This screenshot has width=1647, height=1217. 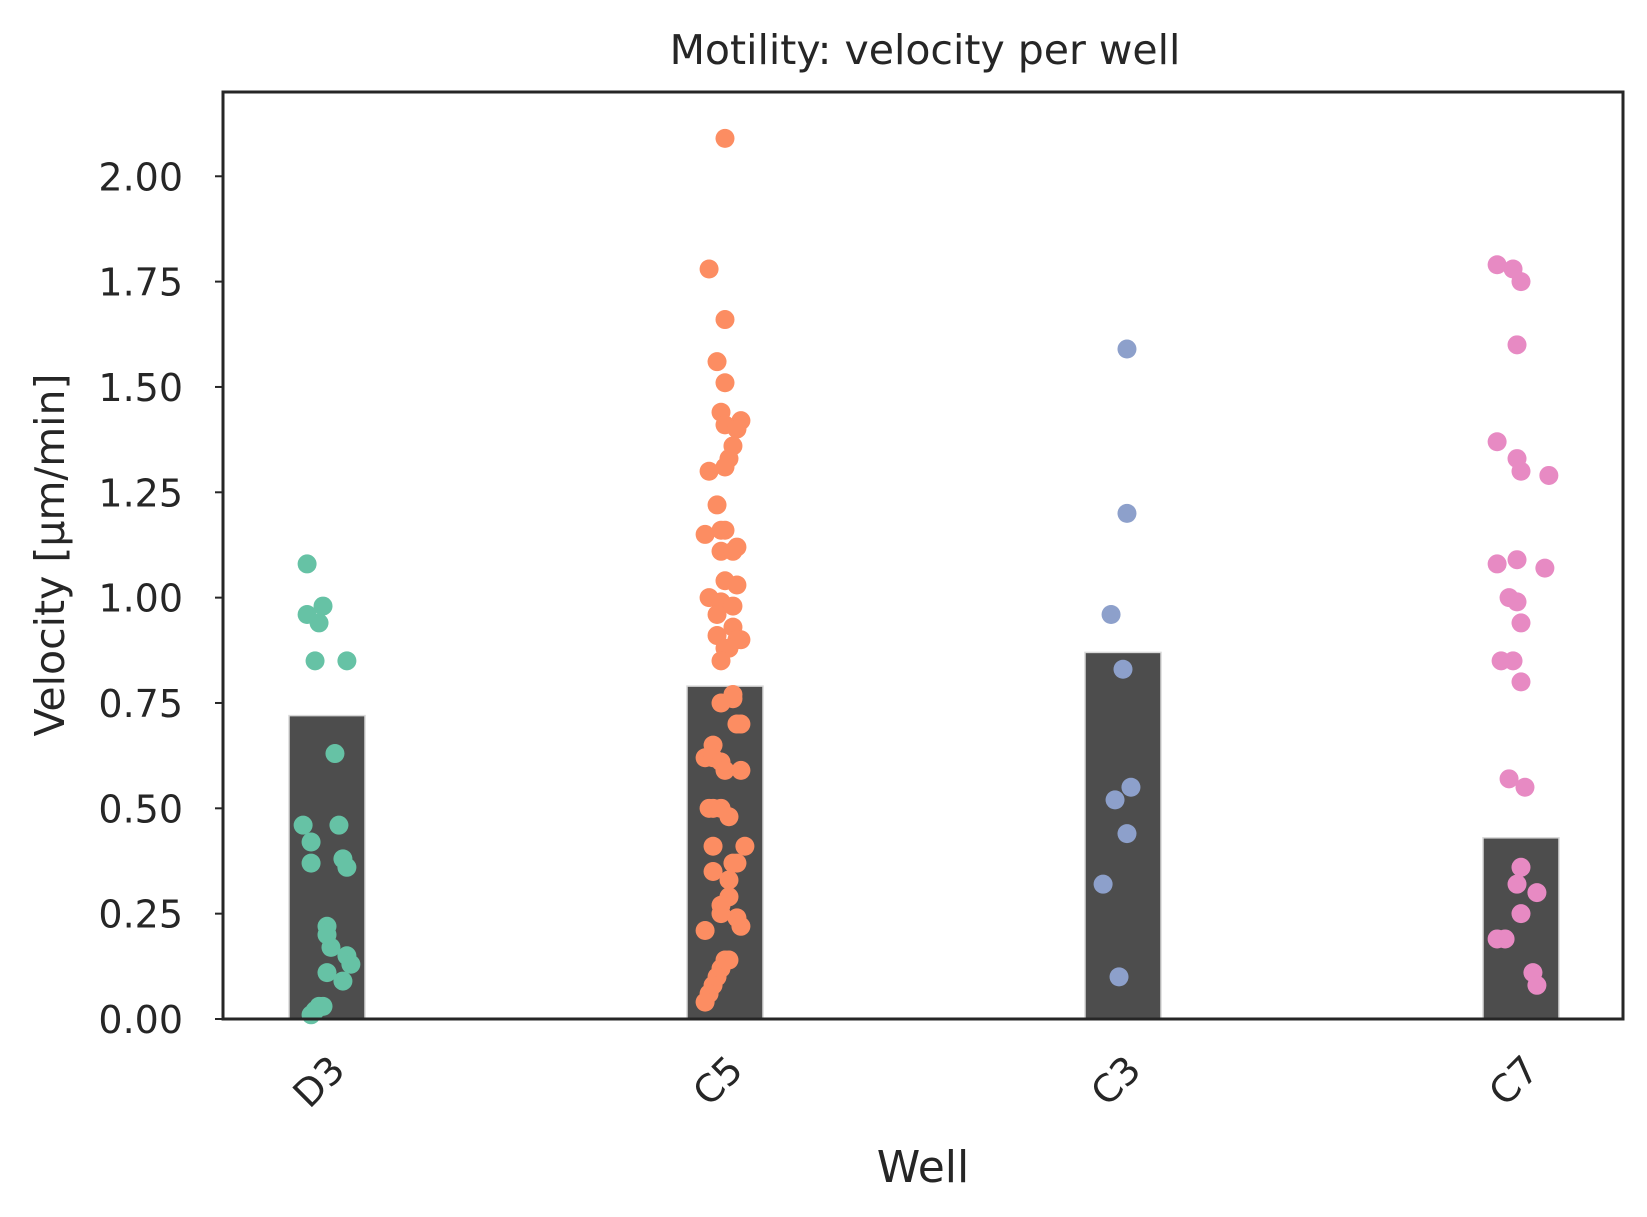 What do you see at coordinates (140, 704) in the screenshot?
I see `y-tick-label: 0.75` at bounding box center [140, 704].